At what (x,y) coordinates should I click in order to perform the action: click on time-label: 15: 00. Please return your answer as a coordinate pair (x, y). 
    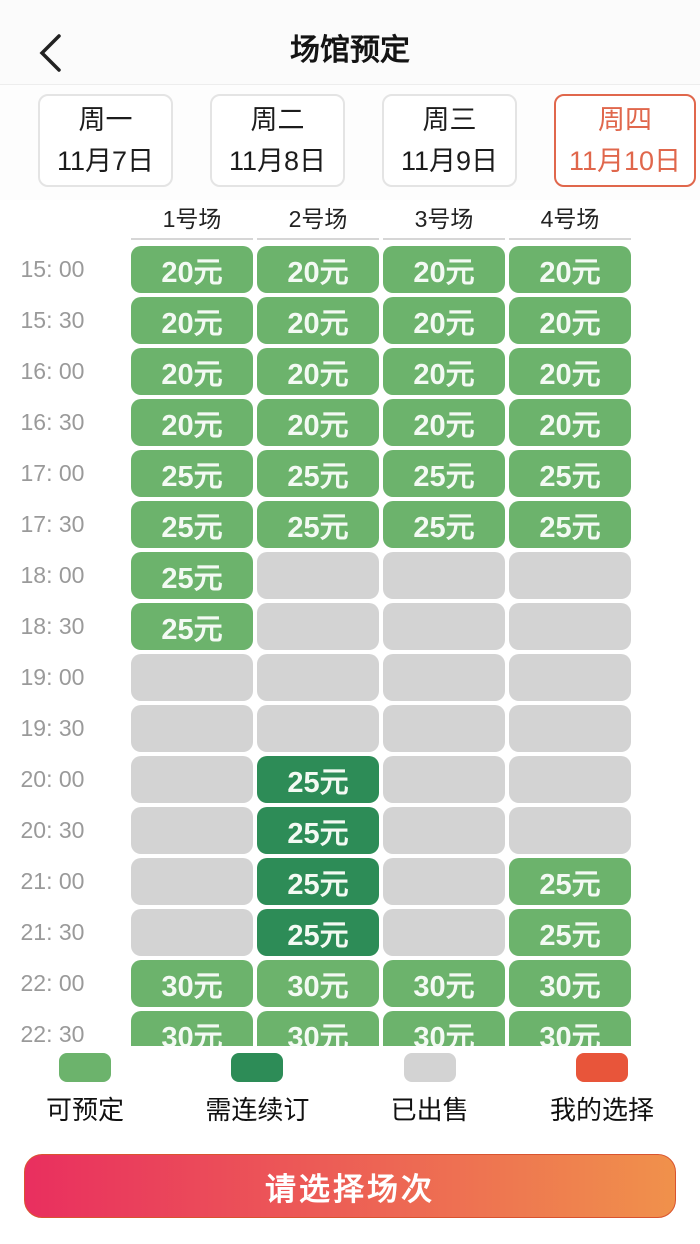
    Looking at the image, I should click on (52, 269).